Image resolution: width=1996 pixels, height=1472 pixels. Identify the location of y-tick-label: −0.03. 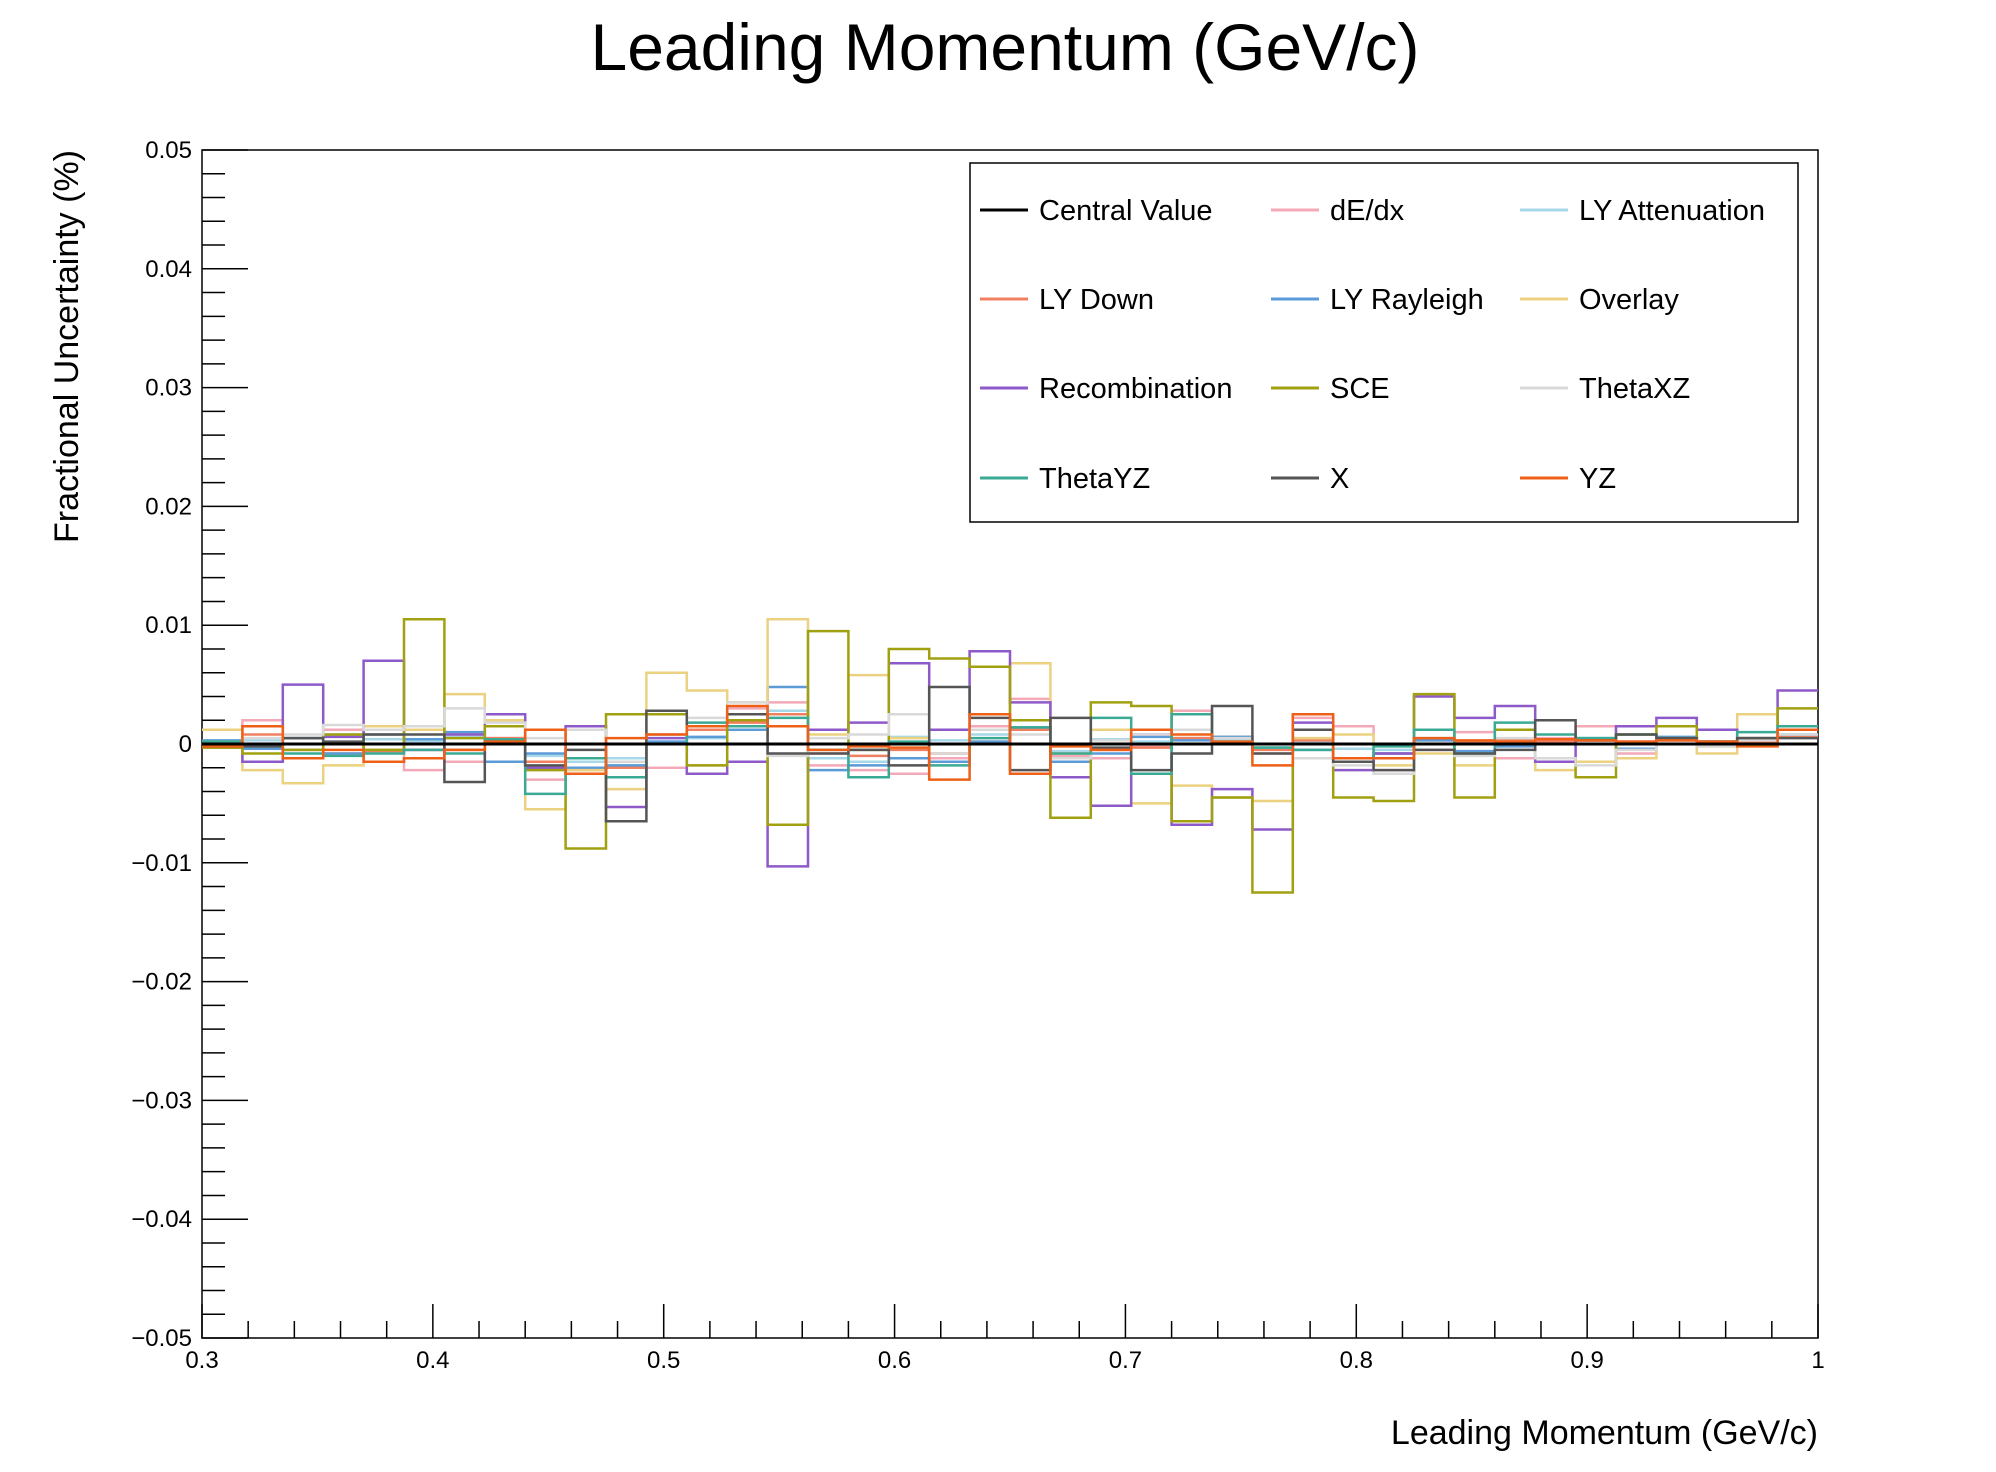
(161, 1100).